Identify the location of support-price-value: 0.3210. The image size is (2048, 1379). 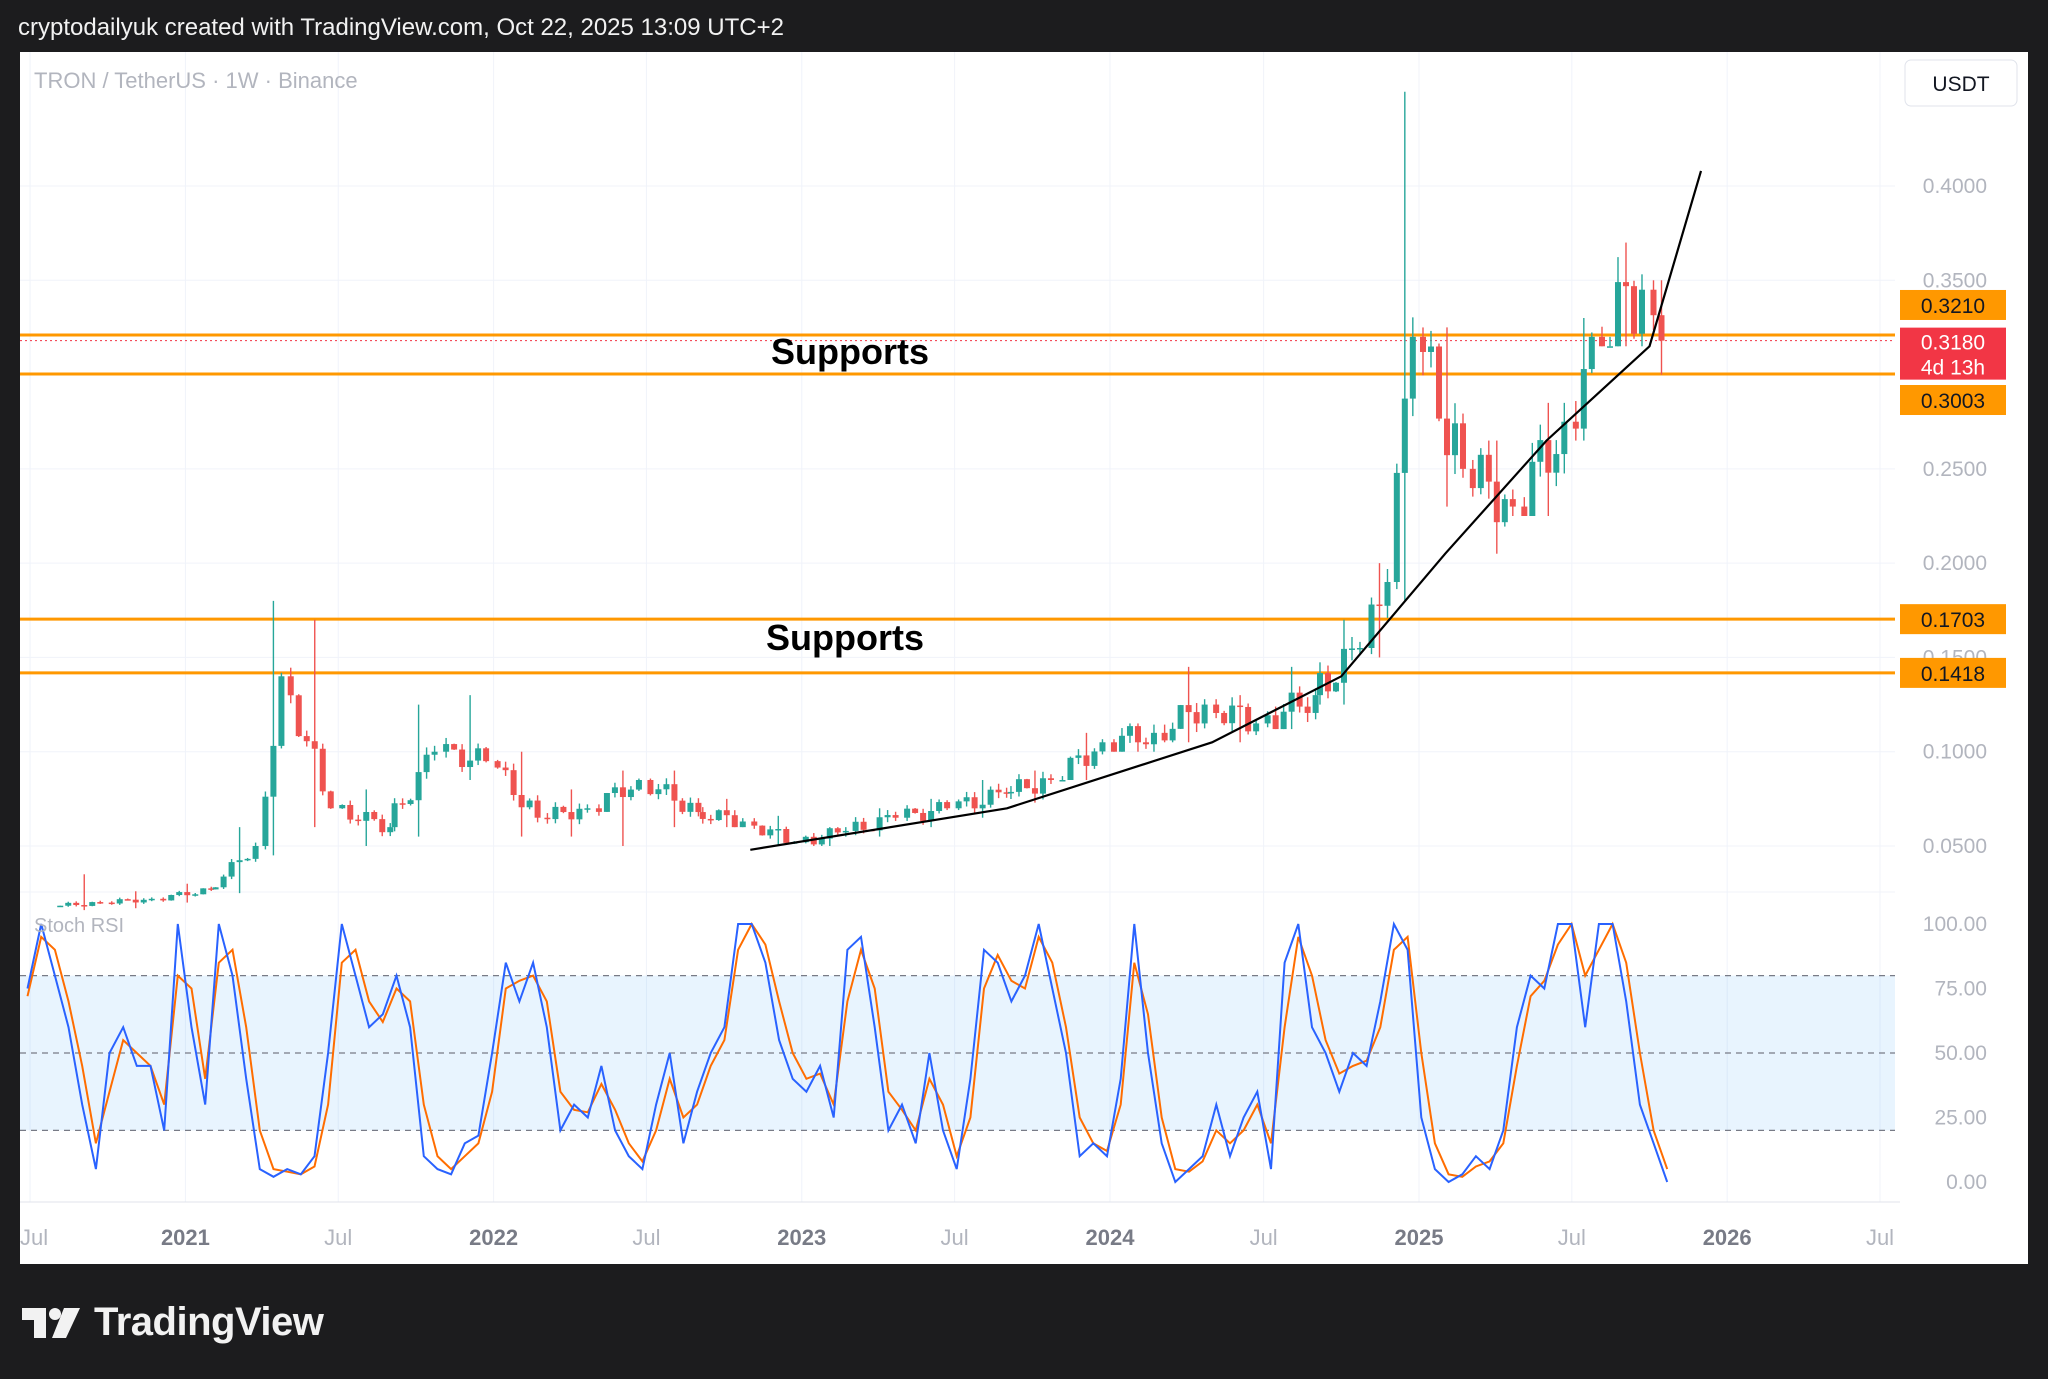
(1953, 306).